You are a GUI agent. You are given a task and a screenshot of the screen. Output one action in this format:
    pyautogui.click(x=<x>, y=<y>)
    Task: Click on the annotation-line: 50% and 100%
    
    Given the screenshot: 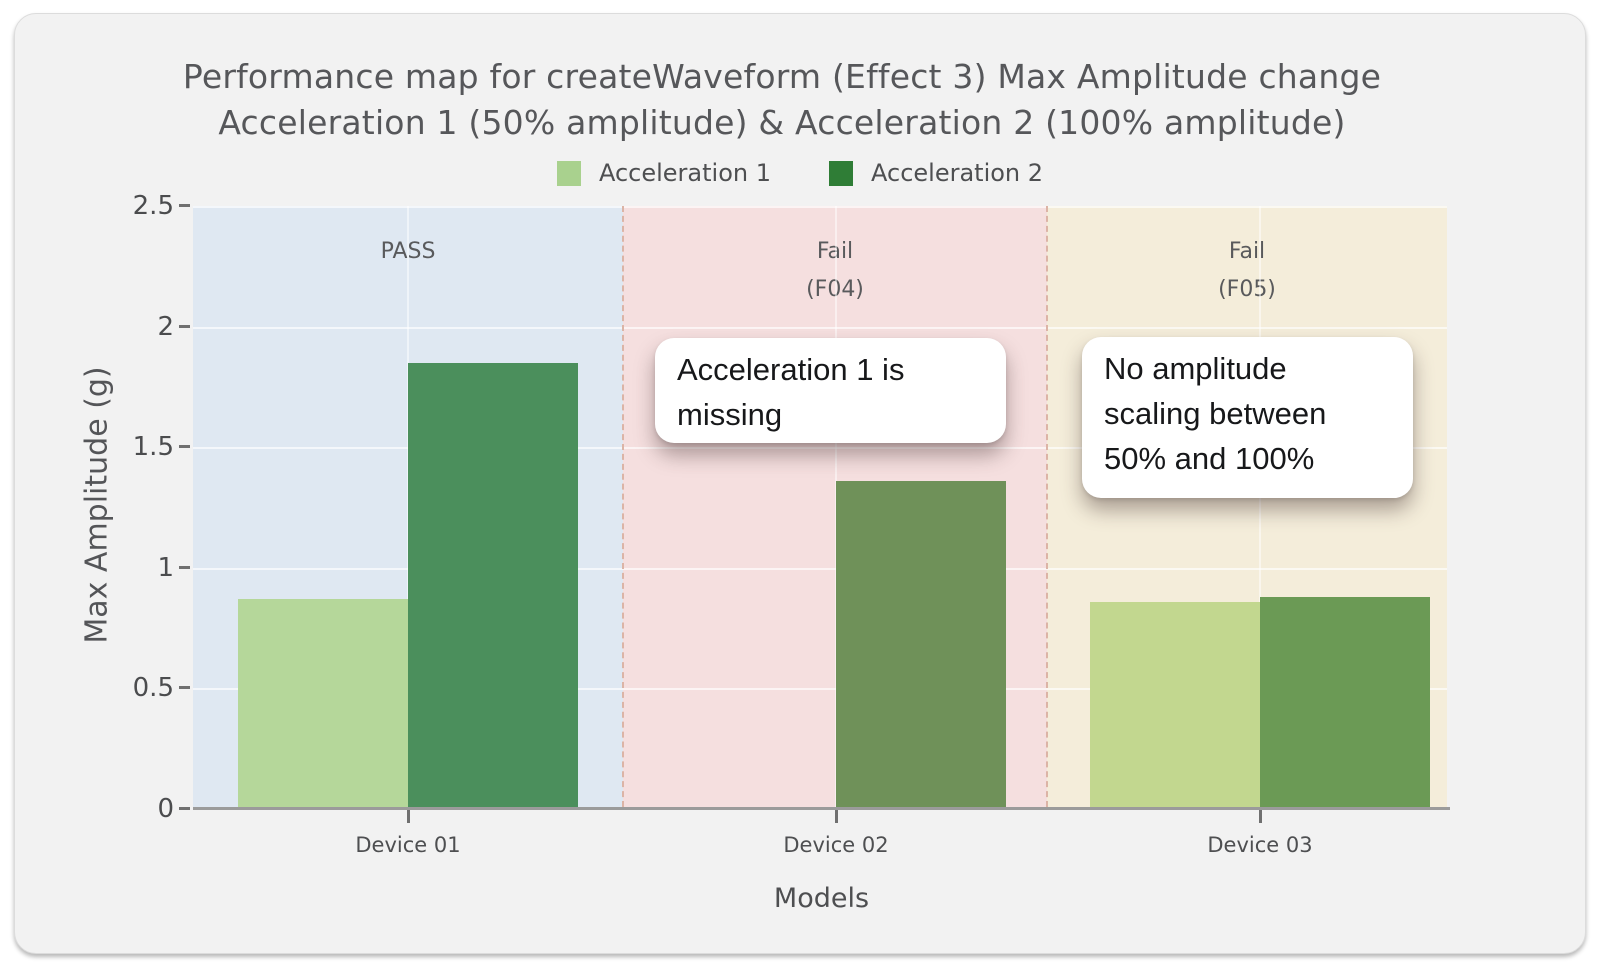 What is the action you would take?
    pyautogui.click(x=1209, y=458)
    